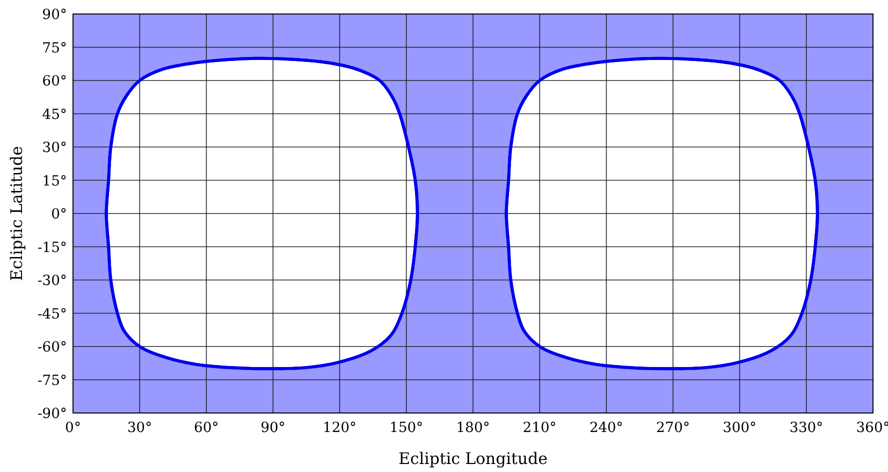 The width and height of the screenshot is (888, 472). Describe the element at coordinates (473, 428) in the screenshot. I see `x-tick-label: 180°` at that location.